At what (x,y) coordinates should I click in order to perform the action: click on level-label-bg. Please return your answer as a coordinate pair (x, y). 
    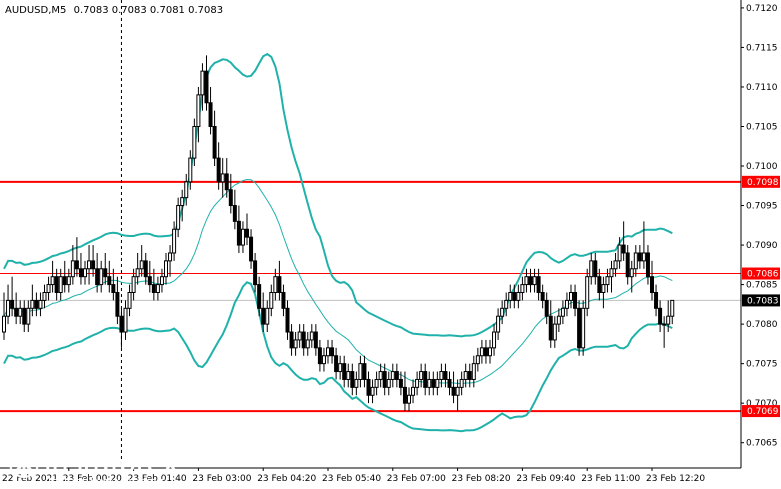
    Looking at the image, I should click on (761, 273).